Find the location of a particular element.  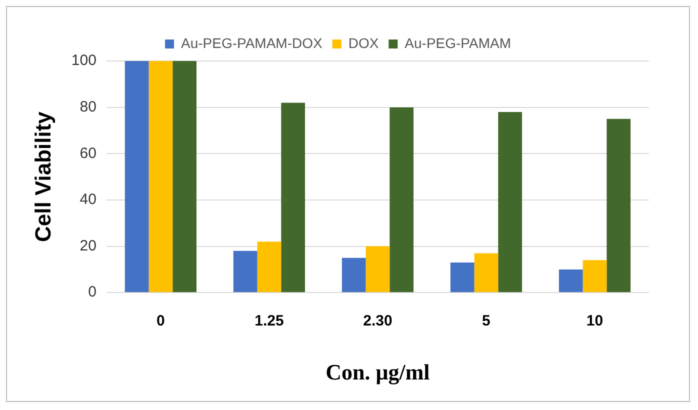

y-tick-label: 80 is located at coordinates (88, 107).